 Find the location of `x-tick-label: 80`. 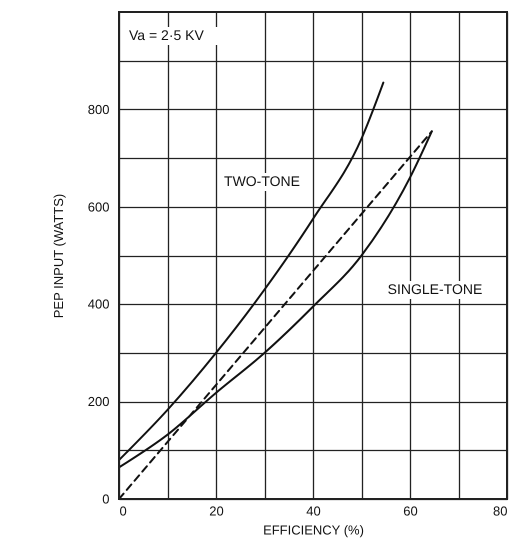

x-tick-label: 80 is located at coordinates (500, 511).